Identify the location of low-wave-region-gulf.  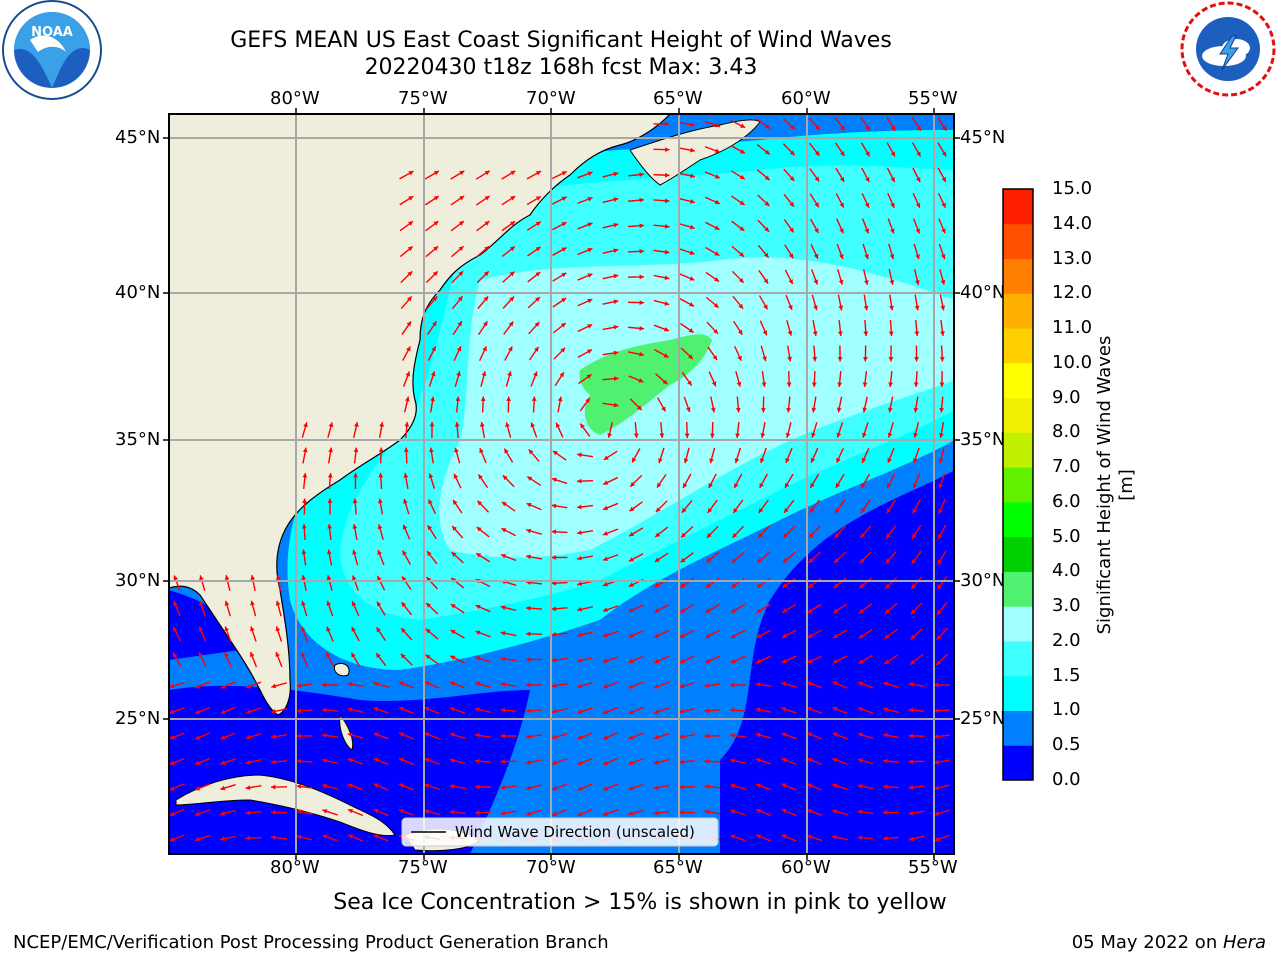
(204, 625).